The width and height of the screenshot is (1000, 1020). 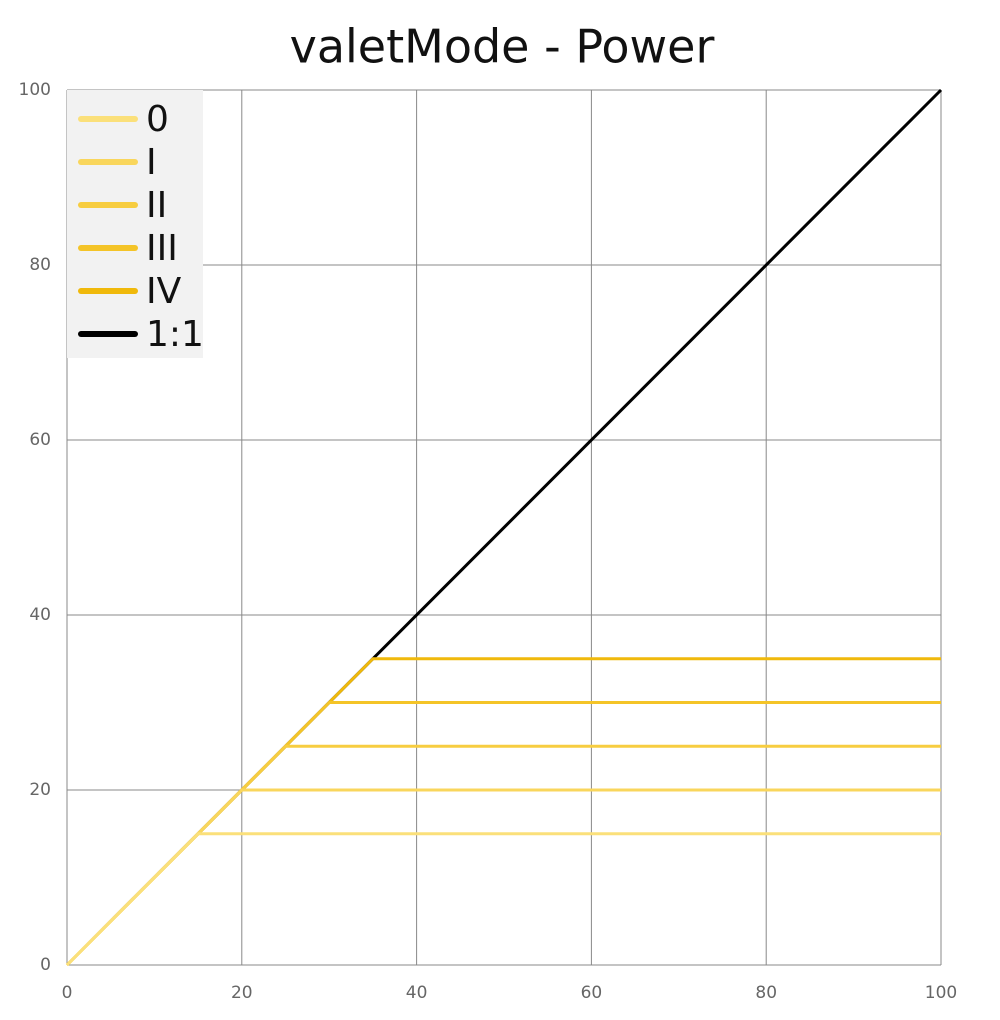 I want to click on y-tick-label: 60, so click(x=40, y=440).